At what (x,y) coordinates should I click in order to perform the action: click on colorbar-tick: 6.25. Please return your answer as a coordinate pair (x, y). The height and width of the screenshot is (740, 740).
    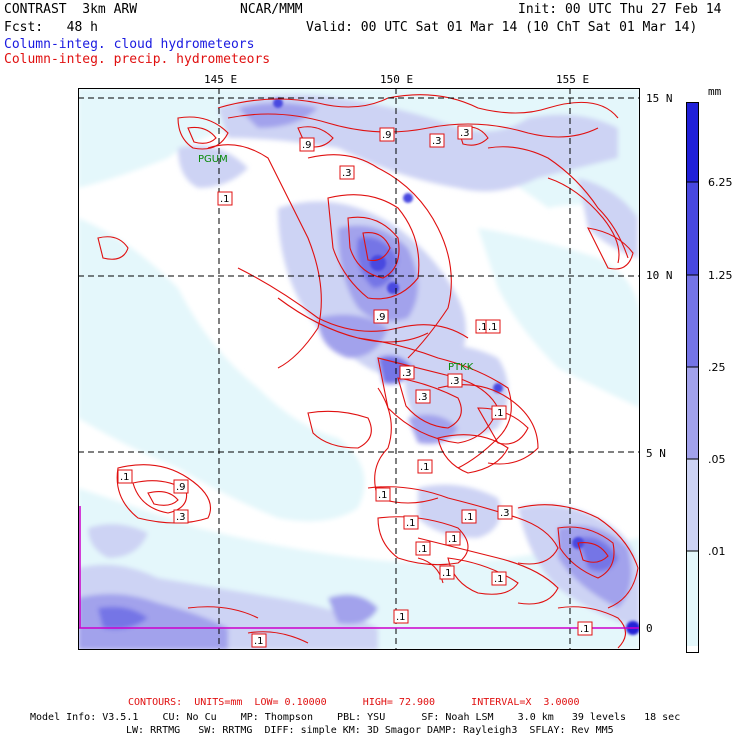
    Looking at the image, I should click on (720, 182).